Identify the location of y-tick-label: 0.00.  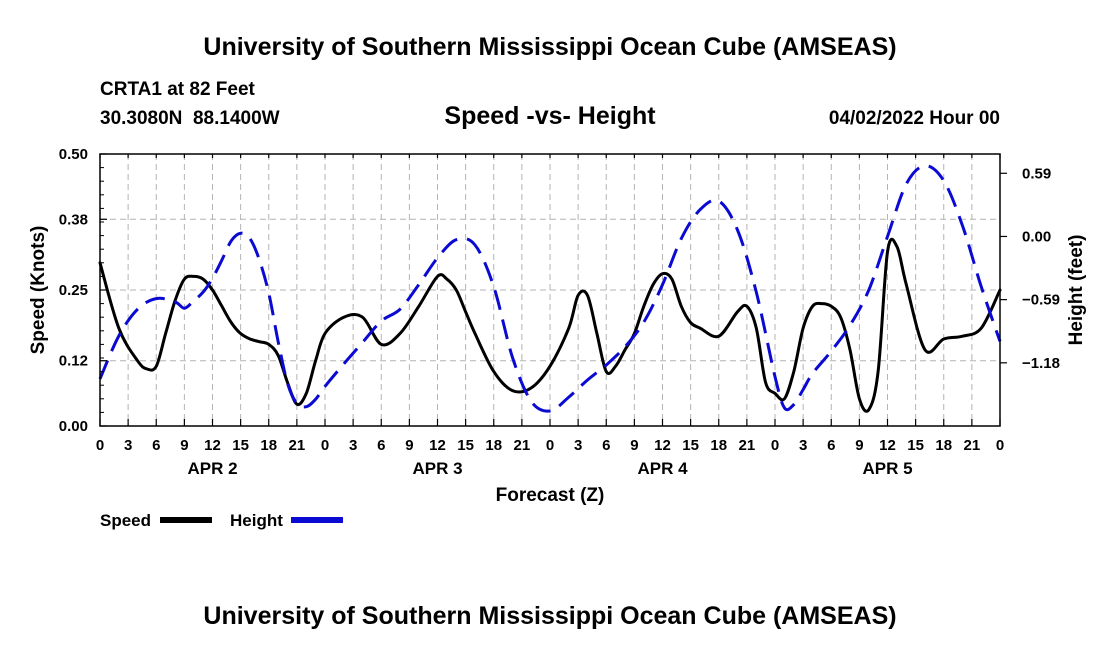
(73, 426).